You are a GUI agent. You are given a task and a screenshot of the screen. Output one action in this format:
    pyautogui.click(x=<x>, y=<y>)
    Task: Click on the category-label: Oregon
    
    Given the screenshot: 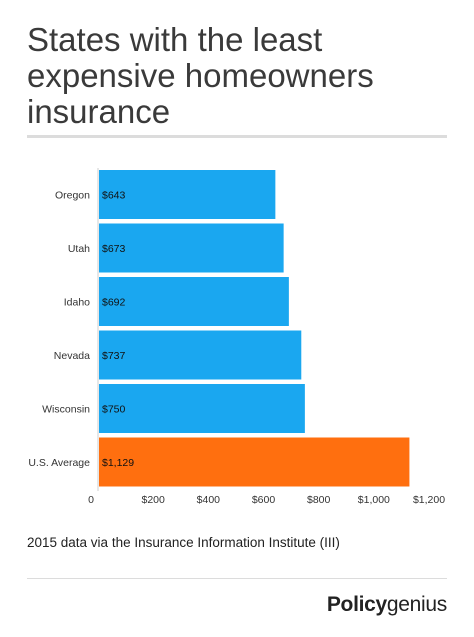 What is the action you would take?
    pyautogui.click(x=72, y=196)
    